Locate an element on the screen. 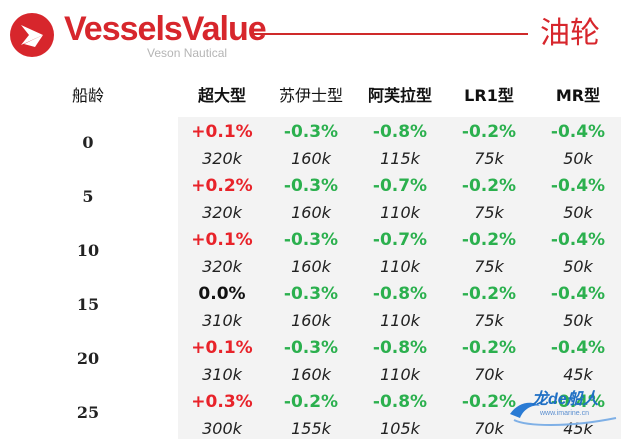  watermark-text: 龙de船人 is located at coordinates (565, 399).